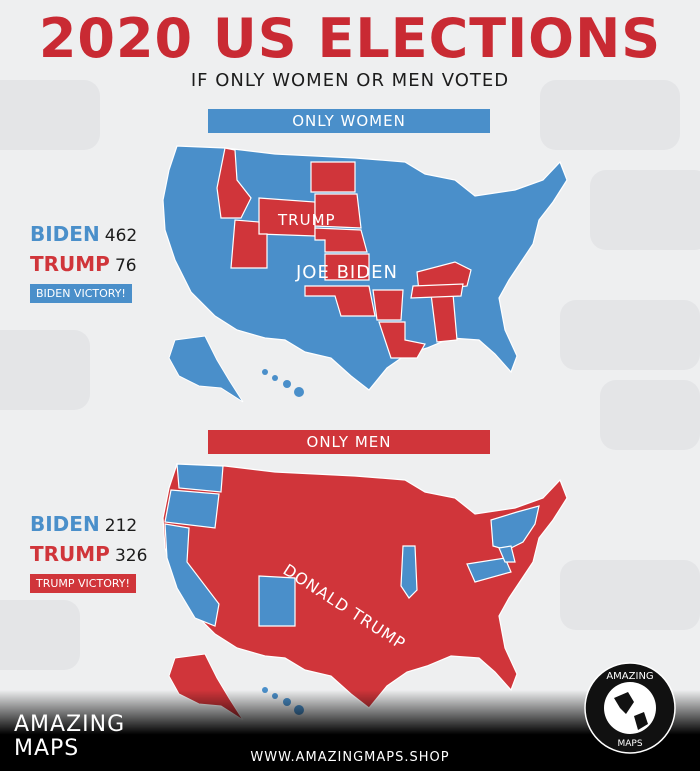 The image size is (700, 771). Describe the element at coordinates (341, 240) in the screenshot. I see `women-nebraska` at that location.